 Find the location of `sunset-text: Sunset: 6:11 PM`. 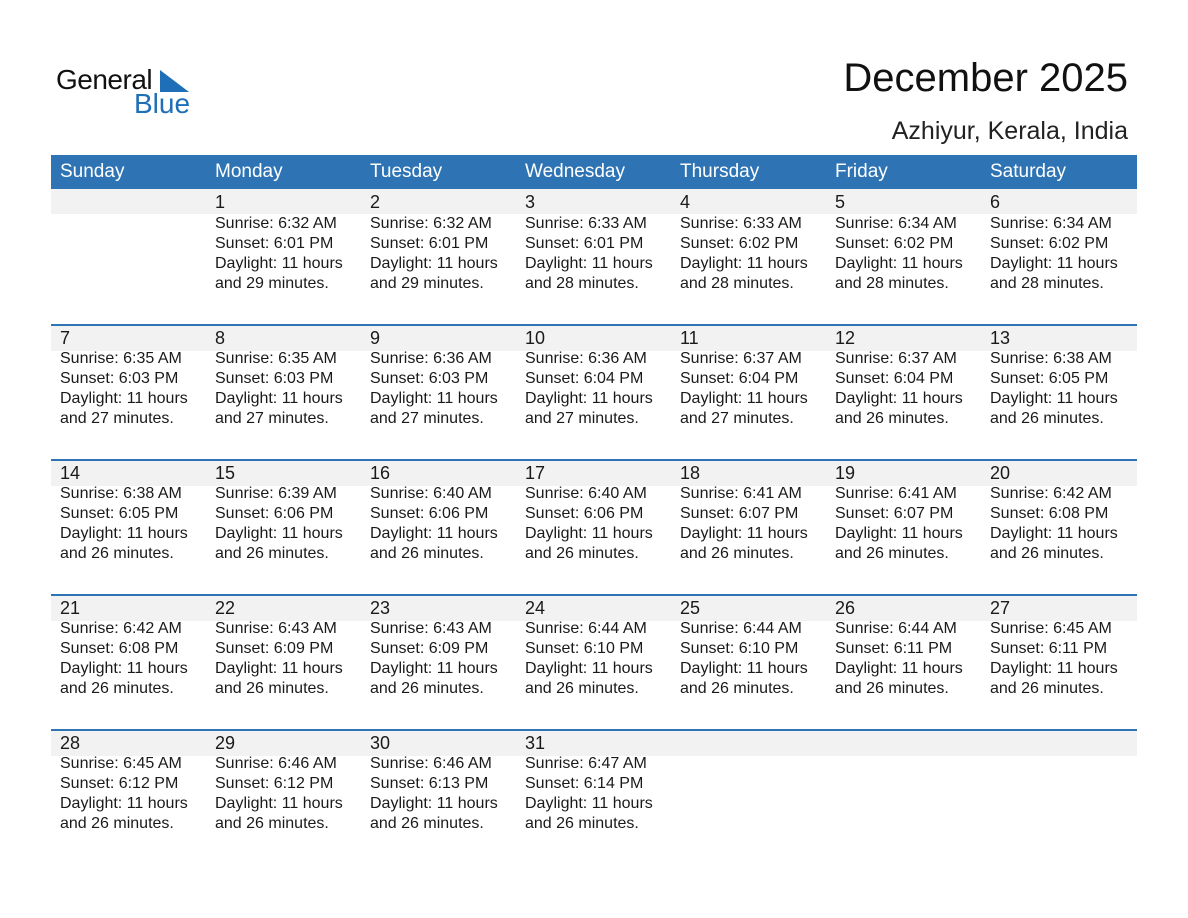

sunset-text: Sunset: 6:11 PM is located at coordinates (894, 648).